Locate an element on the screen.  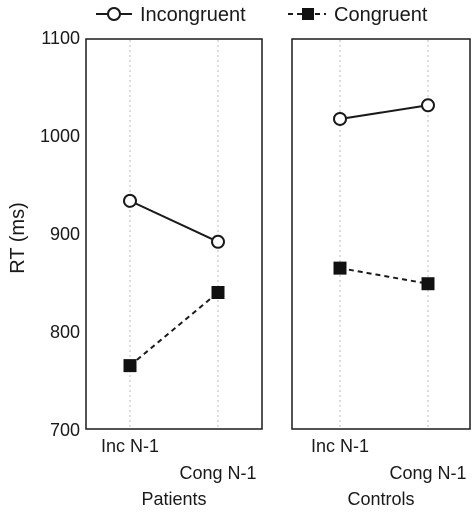
y-tick-label: 900 is located at coordinates (65, 234).